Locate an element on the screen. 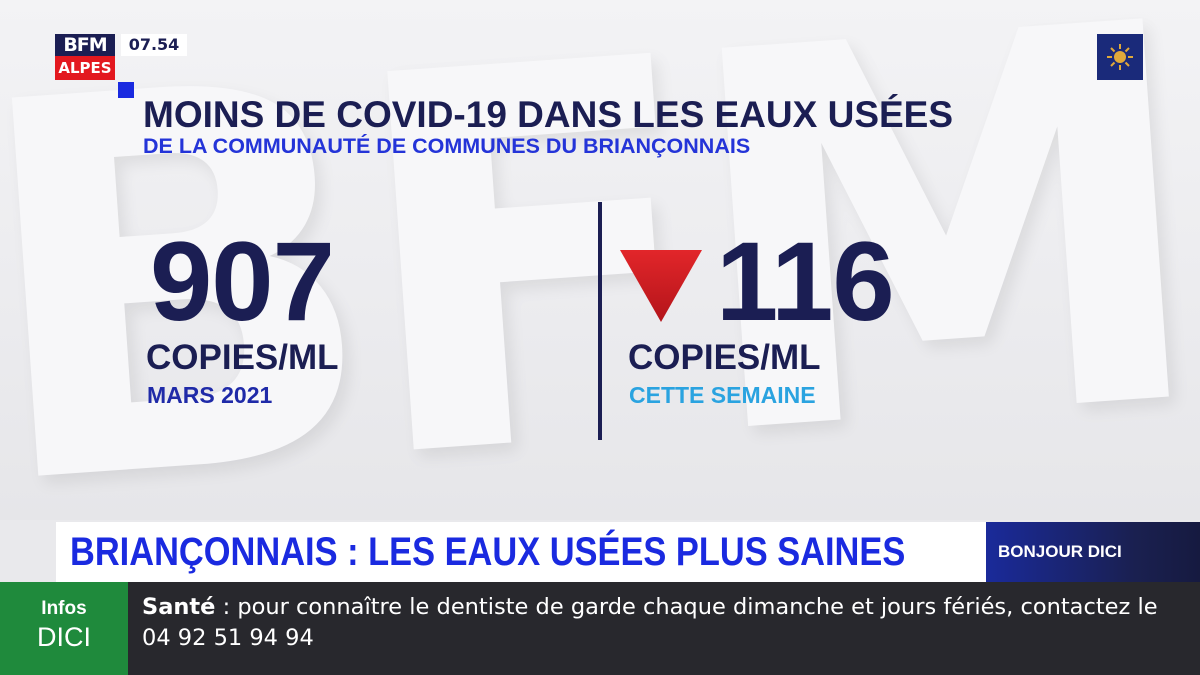 This screenshot has height=675, width=1200. graphic-title: MOINS DE COVID-19 DANS LES EAUX USÉES is located at coordinates (548, 114).